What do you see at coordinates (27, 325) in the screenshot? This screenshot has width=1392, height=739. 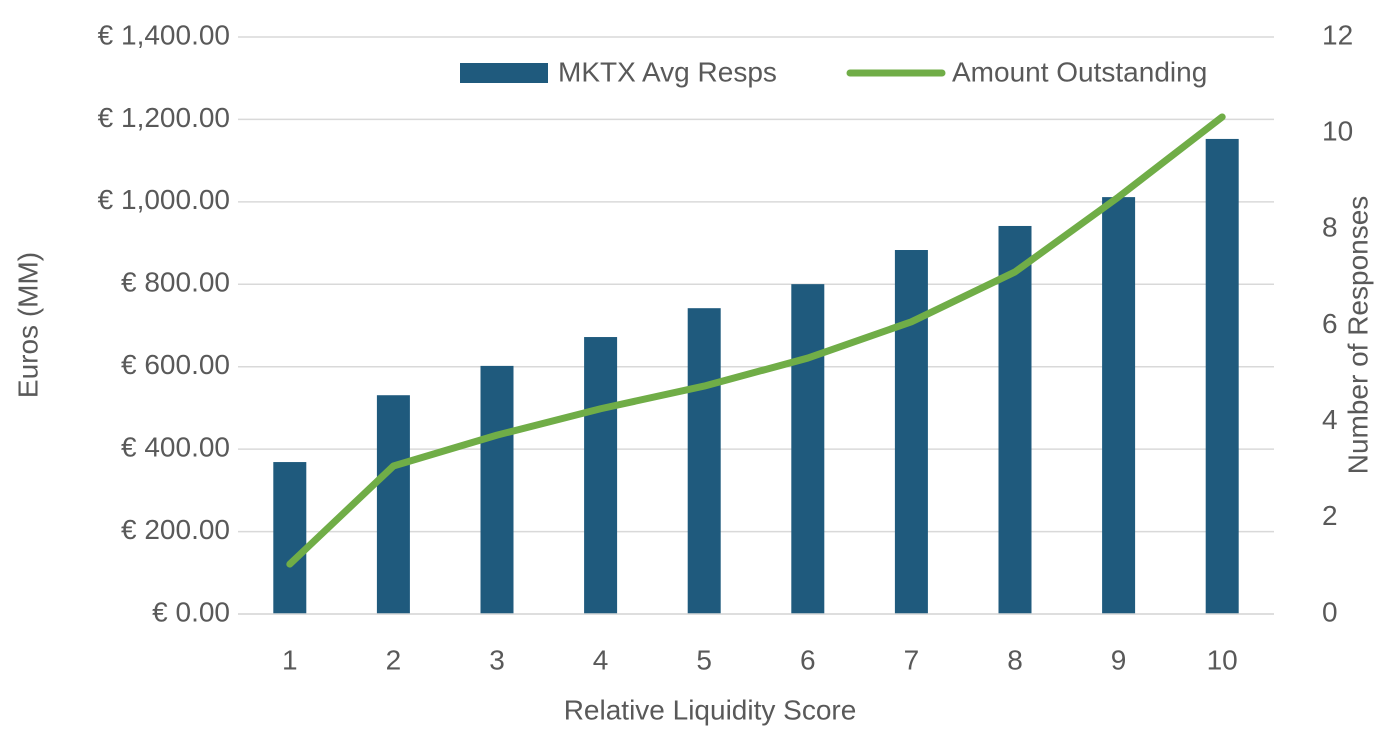 I see `y-axis-title: Euros (MM)` at bounding box center [27, 325].